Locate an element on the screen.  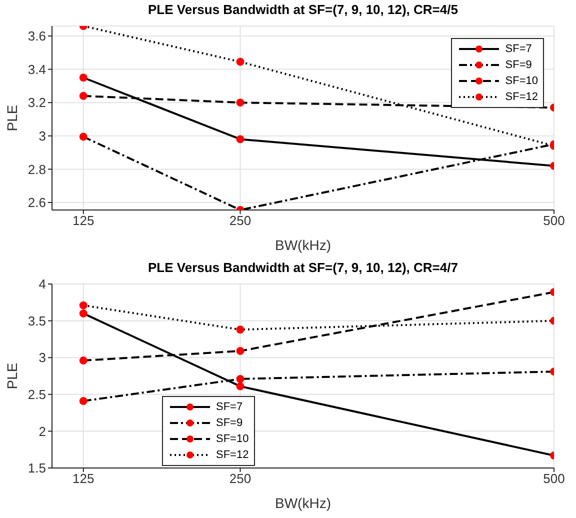
y-tick-label: 3.4 is located at coordinates (37, 69).